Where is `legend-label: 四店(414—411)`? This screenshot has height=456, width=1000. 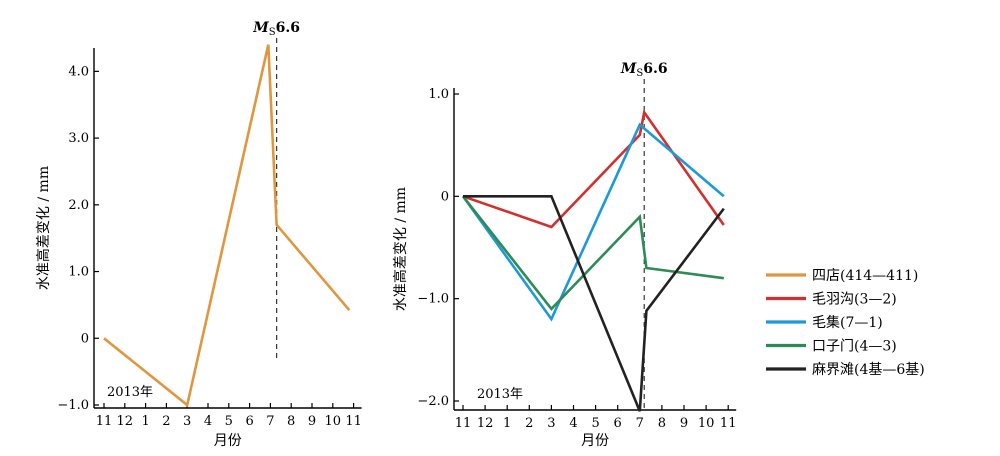
legend-label: 四店(414—411) is located at coordinates (865, 276).